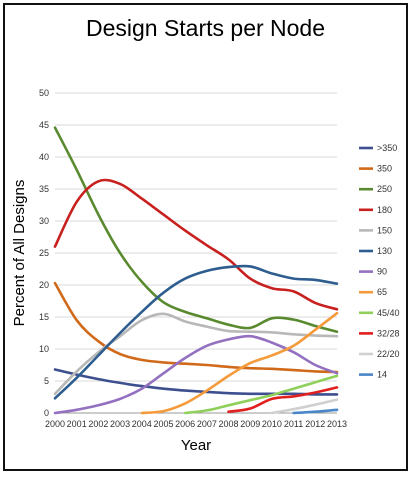 The width and height of the screenshot is (415, 477). Describe the element at coordinates (382, 292) in the screenshot. I see `legend-label: 65` at that location.